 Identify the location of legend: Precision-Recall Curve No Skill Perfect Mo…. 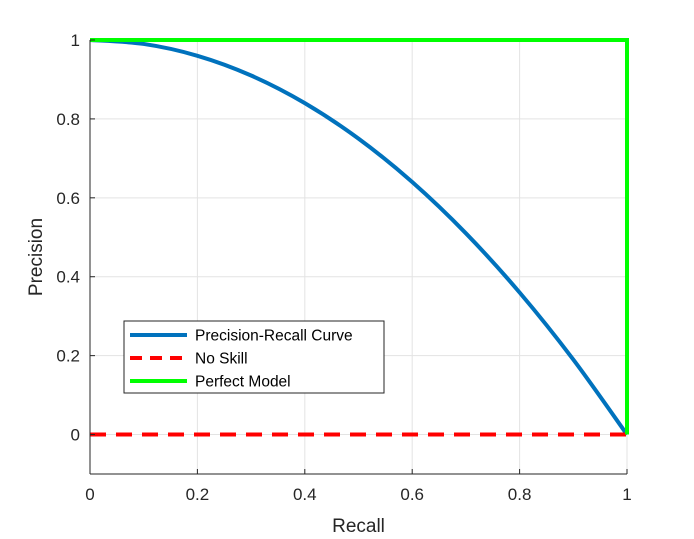
(254, 357).